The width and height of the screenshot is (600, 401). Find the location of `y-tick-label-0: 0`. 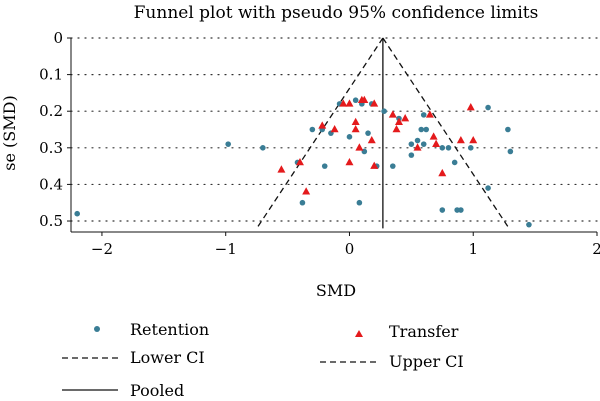

y-tick-label-0: 0 is located at coordinates (58, 38).